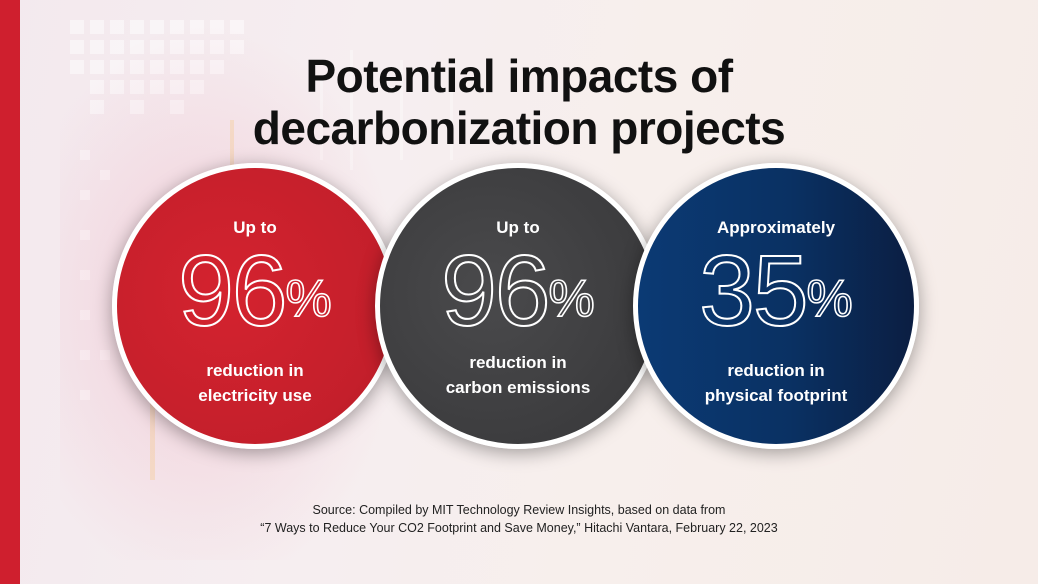 This screenshot has height=584, width=1038. I want to click on stat-number: 35, so click(753, 291).